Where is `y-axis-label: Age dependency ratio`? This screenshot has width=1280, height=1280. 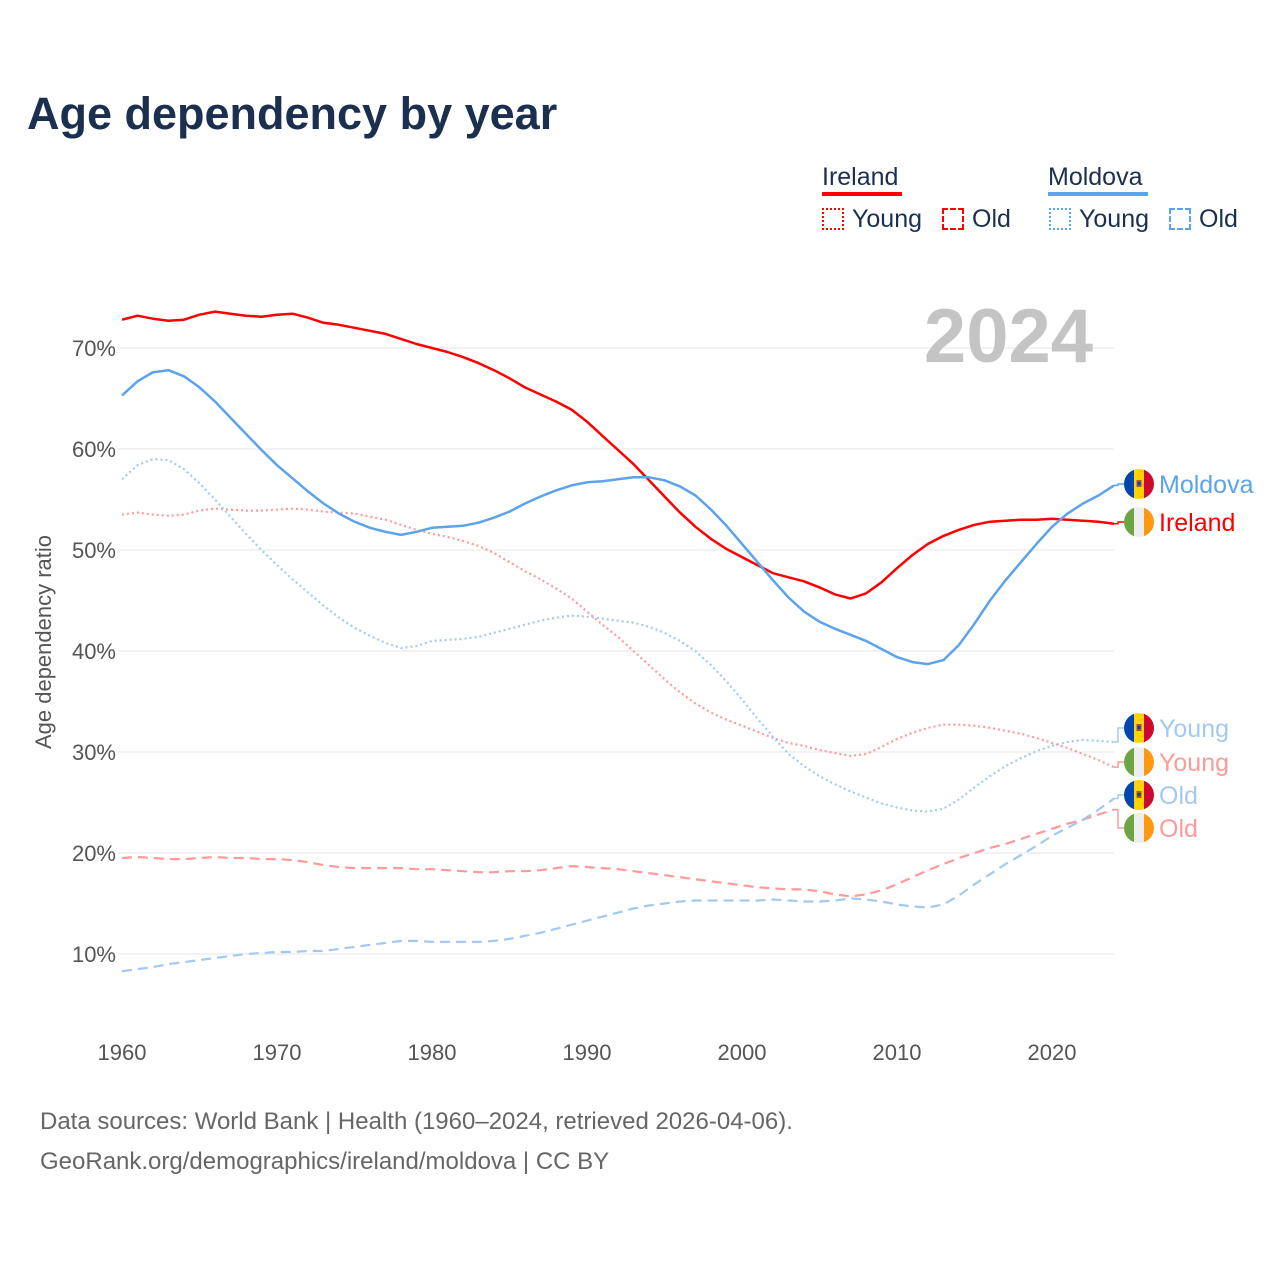 y-axis-label: Age dependency ratio is located at coordinates (43, 642).